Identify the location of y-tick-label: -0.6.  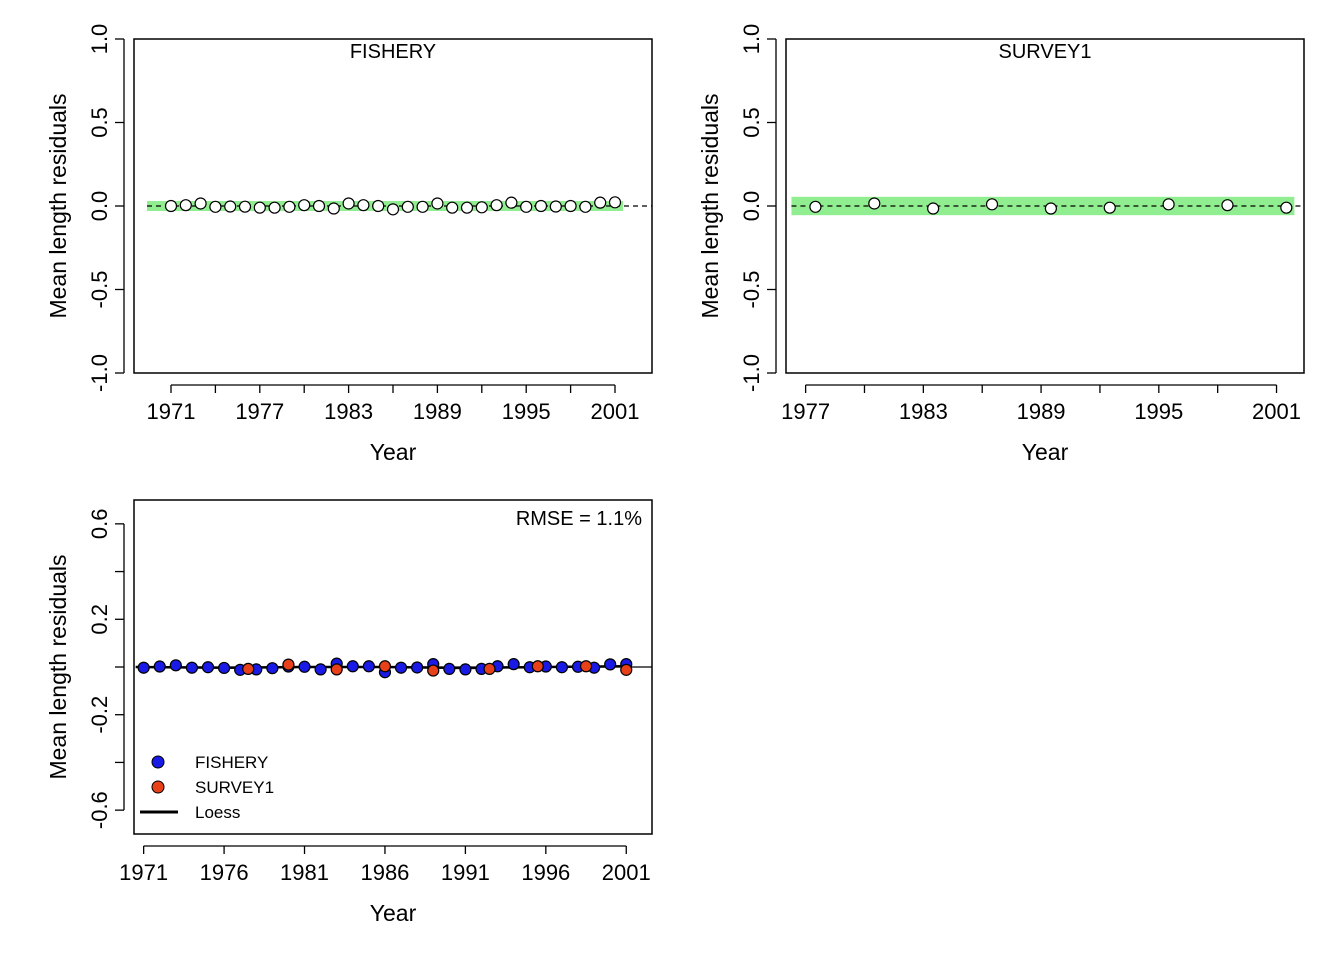
(99, 810).